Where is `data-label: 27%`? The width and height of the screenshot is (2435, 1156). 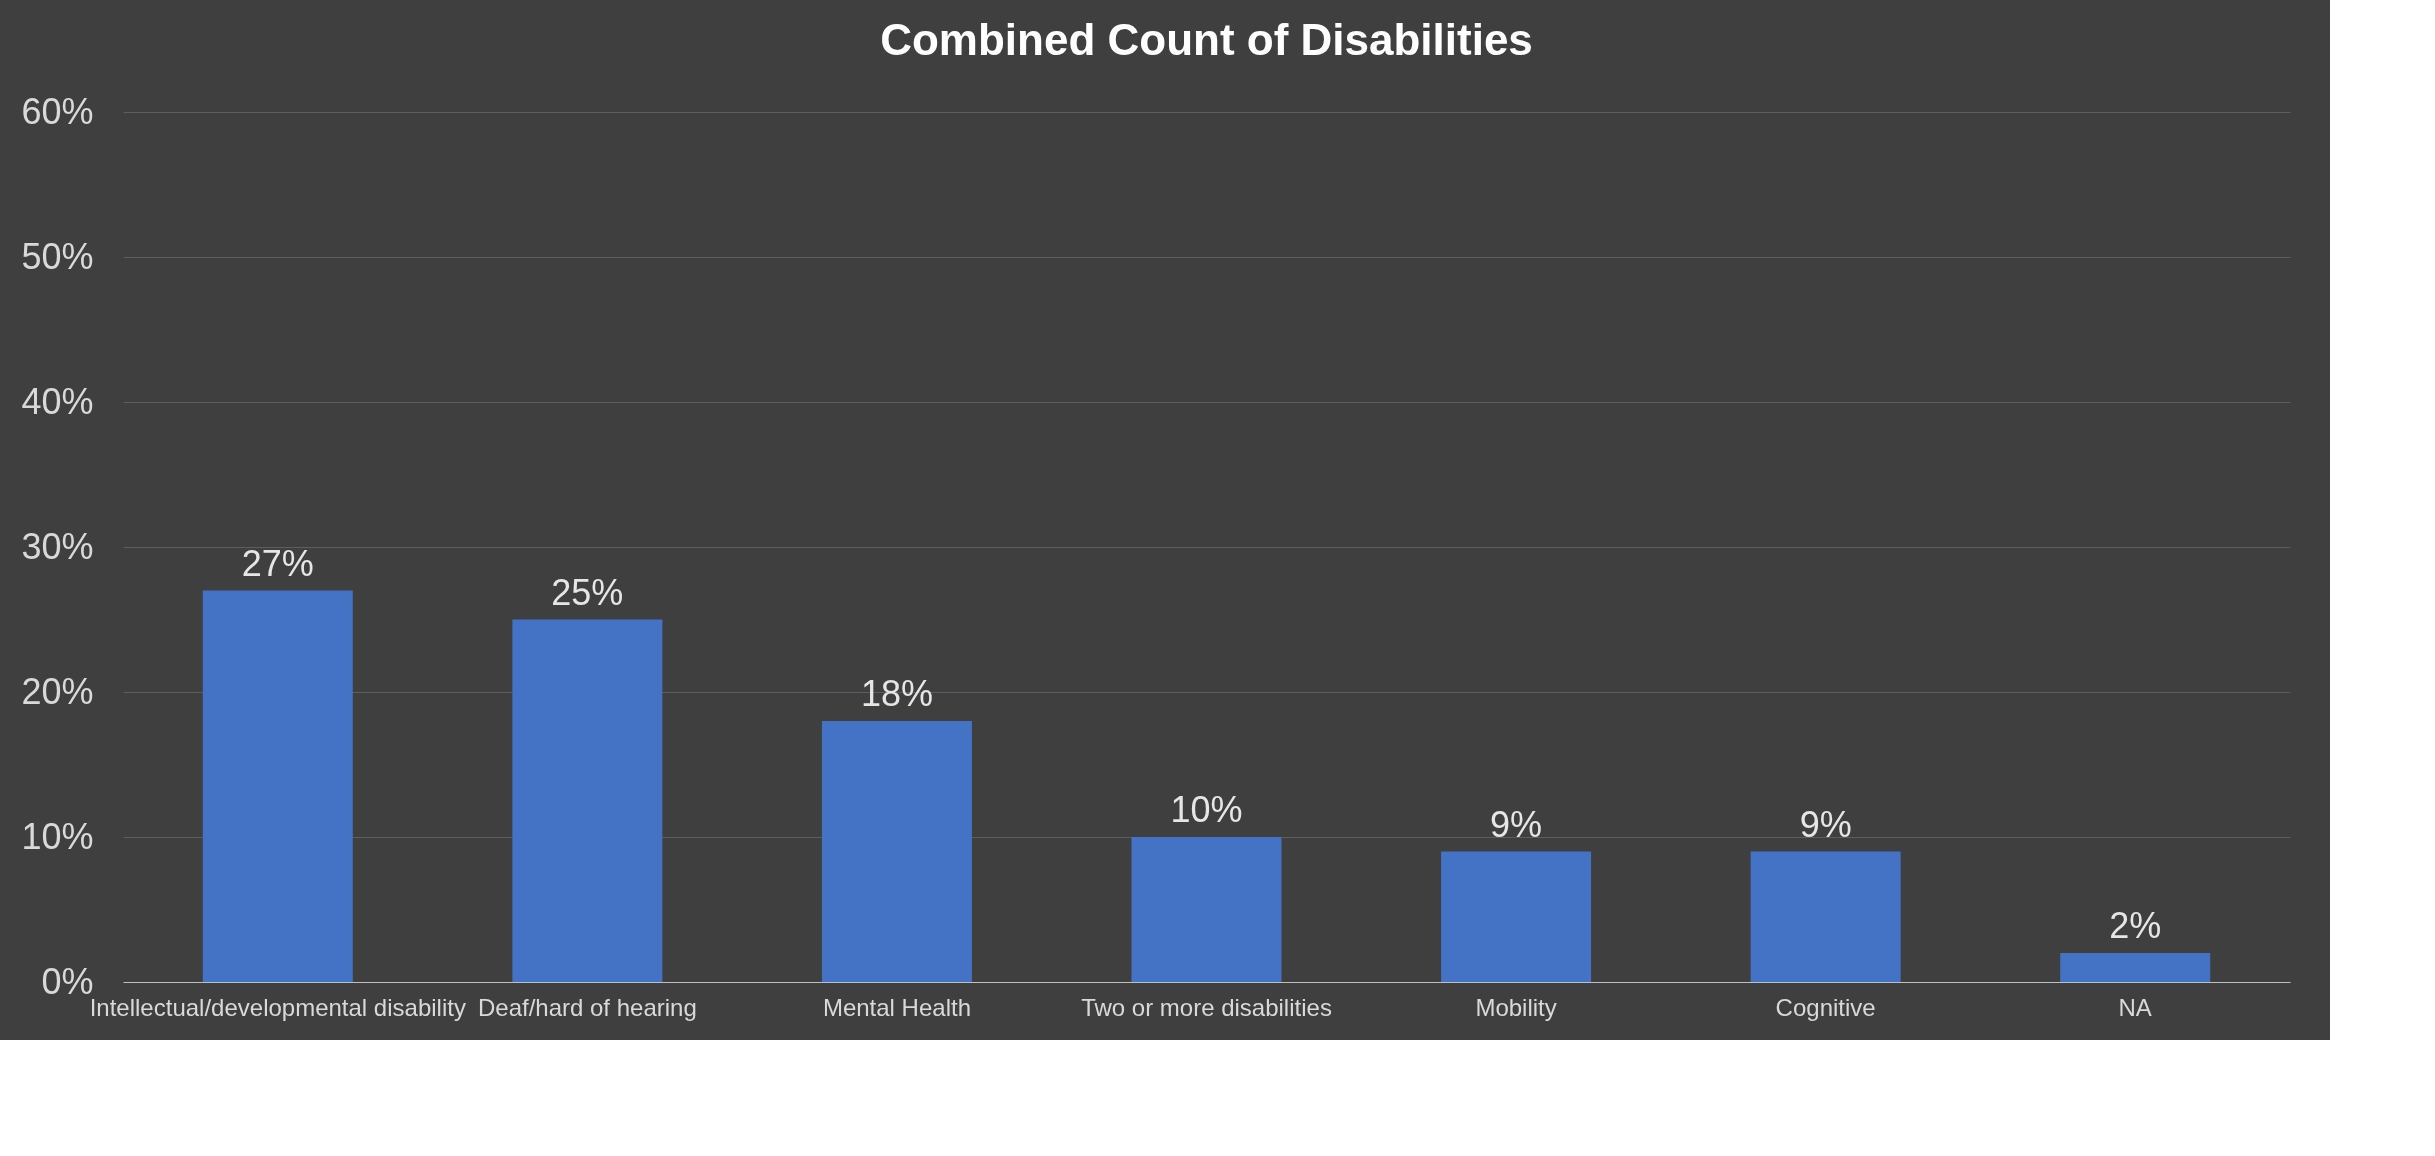
data-label: 27% is located at coordinates (277, 563).